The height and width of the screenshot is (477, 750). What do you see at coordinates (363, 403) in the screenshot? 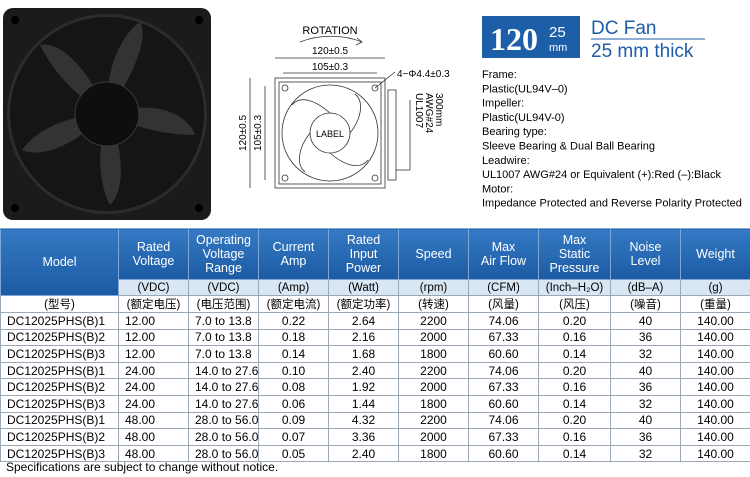
I see `value-cell: 1.44` at bounding box center [363, 403].